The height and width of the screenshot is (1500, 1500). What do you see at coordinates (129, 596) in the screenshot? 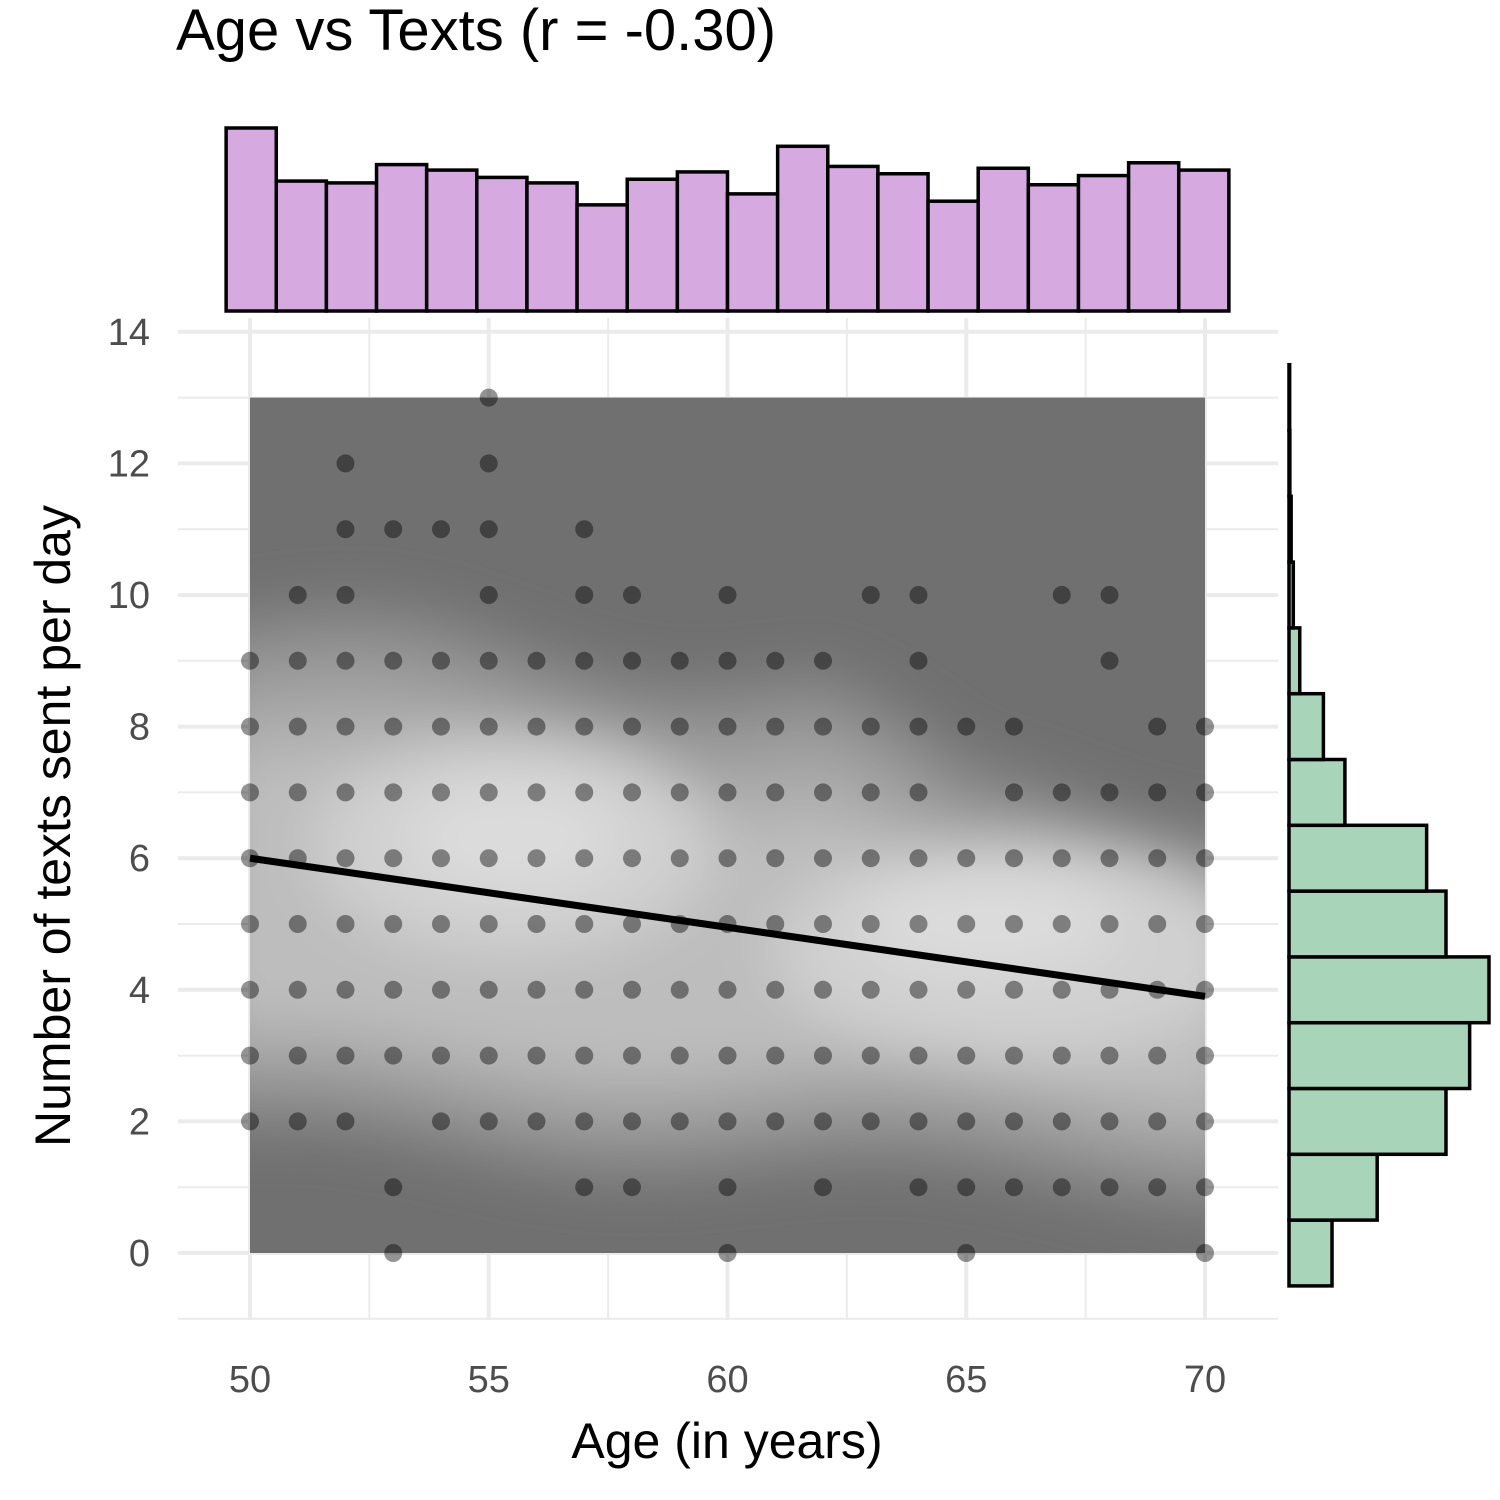
I see `y-tick-label: 10` at bounding box center [129, 596].